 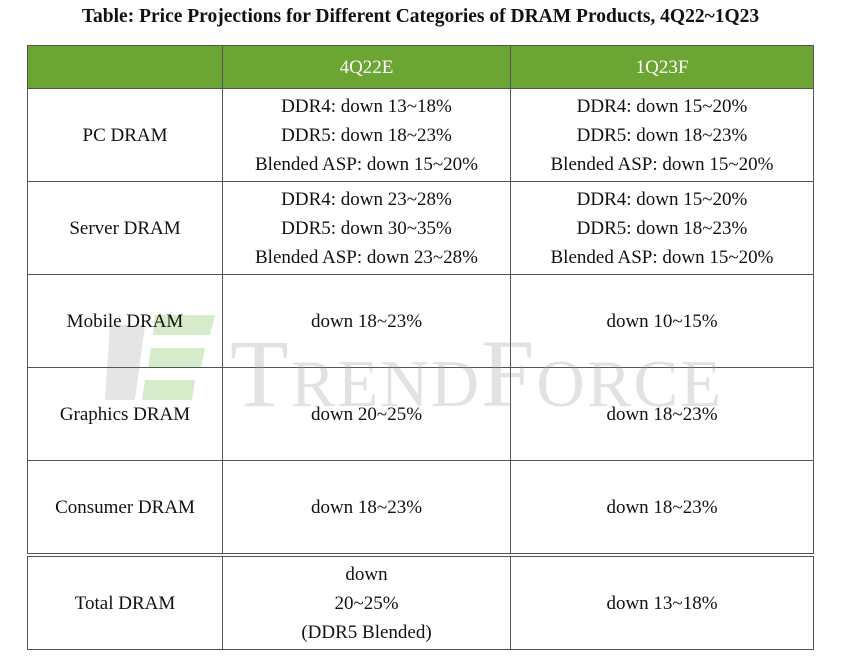 What do you see at coordinates (125, 414) in the screenshot?
I see `row-label: Graphics DRAM` at bounding box center [125, 414].